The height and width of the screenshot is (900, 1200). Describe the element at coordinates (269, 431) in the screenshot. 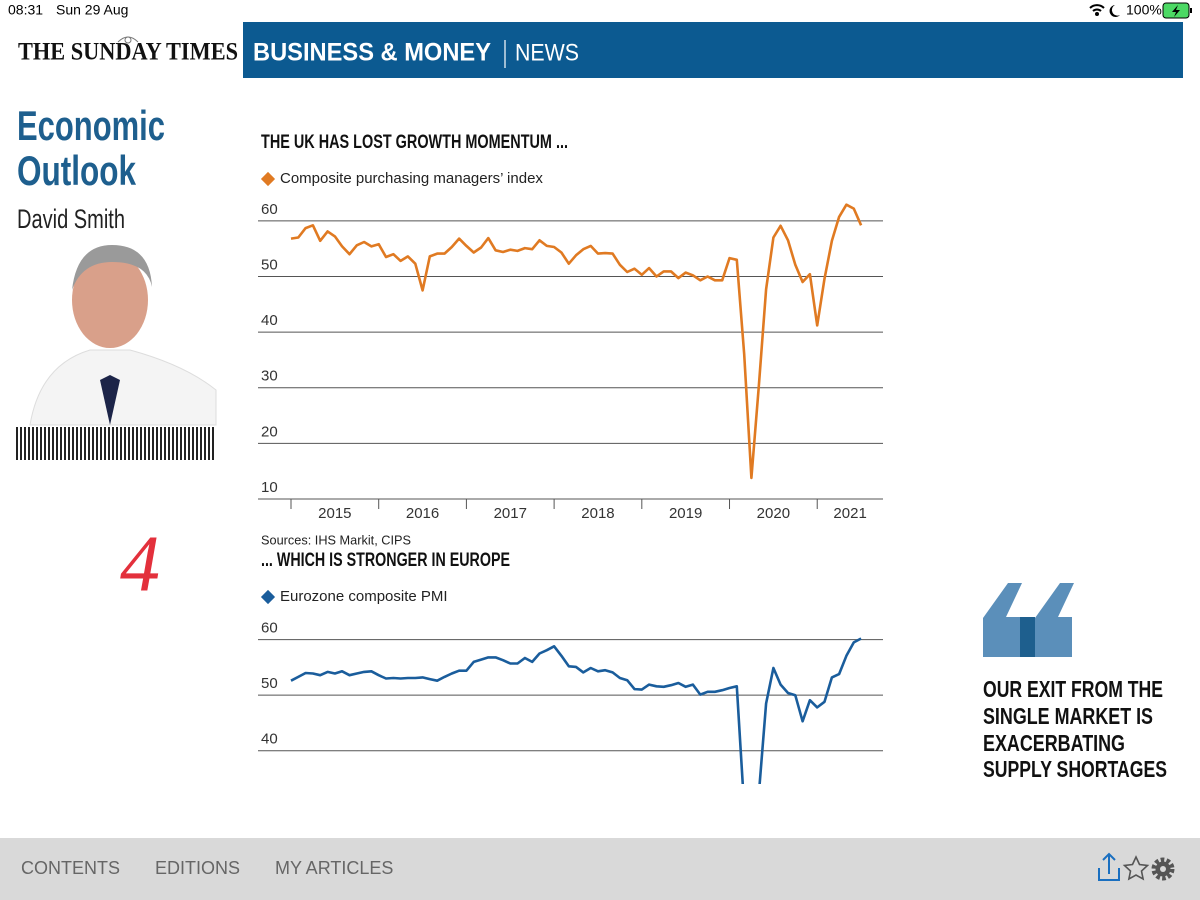

I see `y-tick-label: 20` at that location.